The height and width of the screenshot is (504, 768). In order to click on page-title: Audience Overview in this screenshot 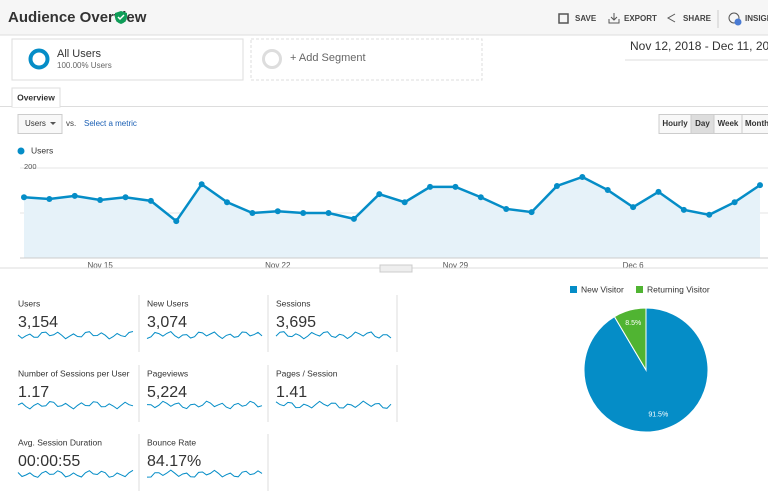, I will do `click(77, 17)`.